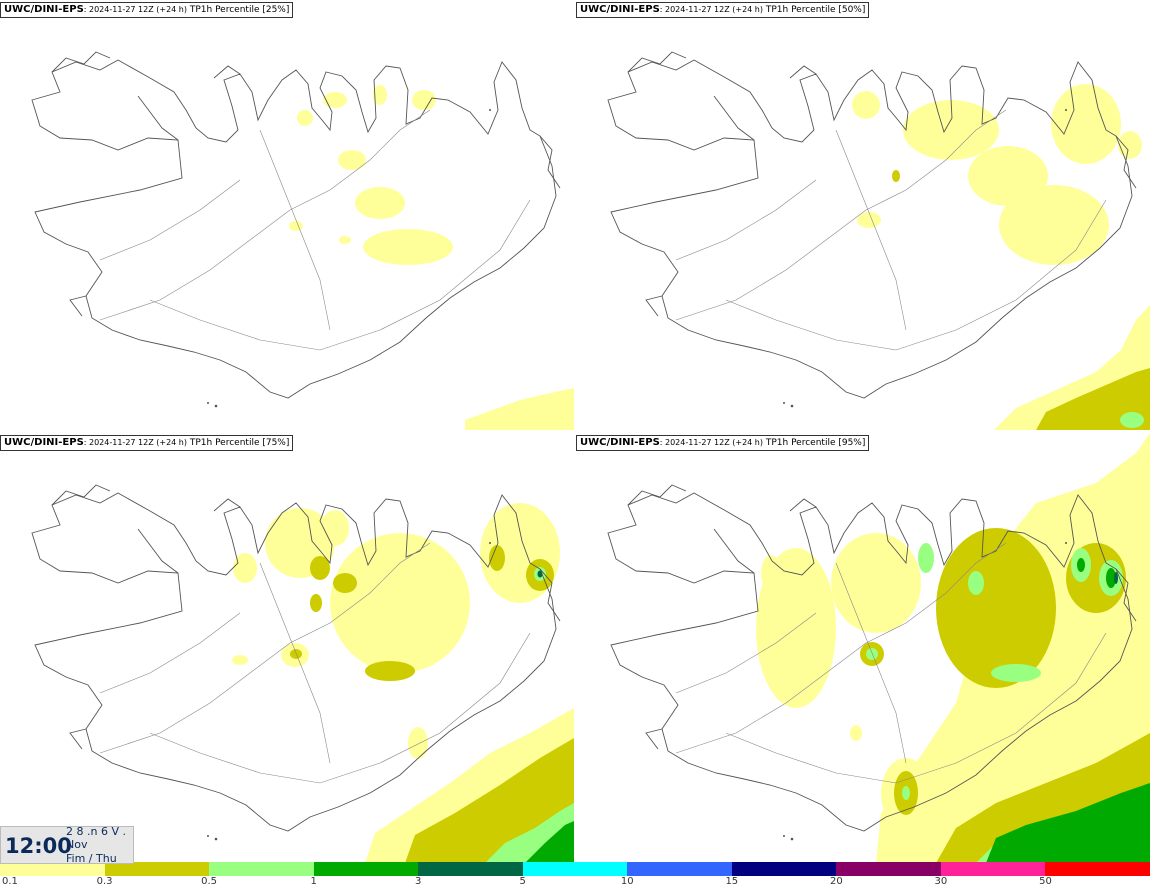  I want to click on panel-param: TP1h Percentile [50%], so click(815, 10).